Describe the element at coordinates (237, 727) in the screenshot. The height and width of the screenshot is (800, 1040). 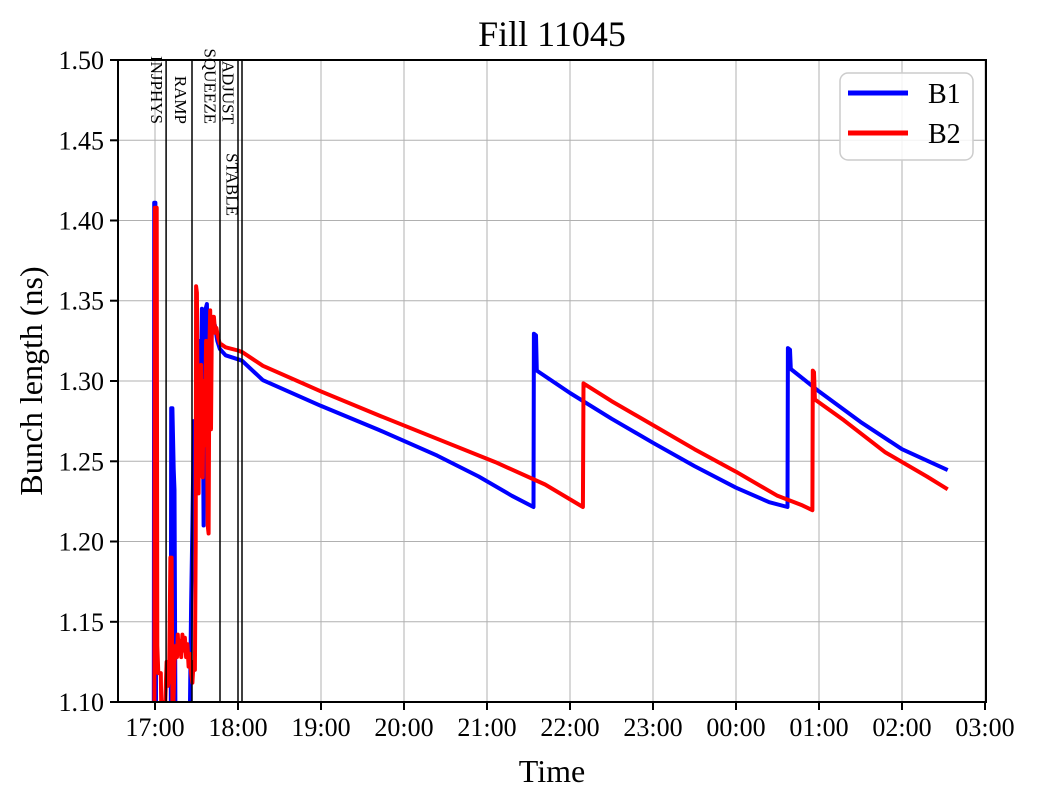
I see `x-tick-label: 18:00` at that location.